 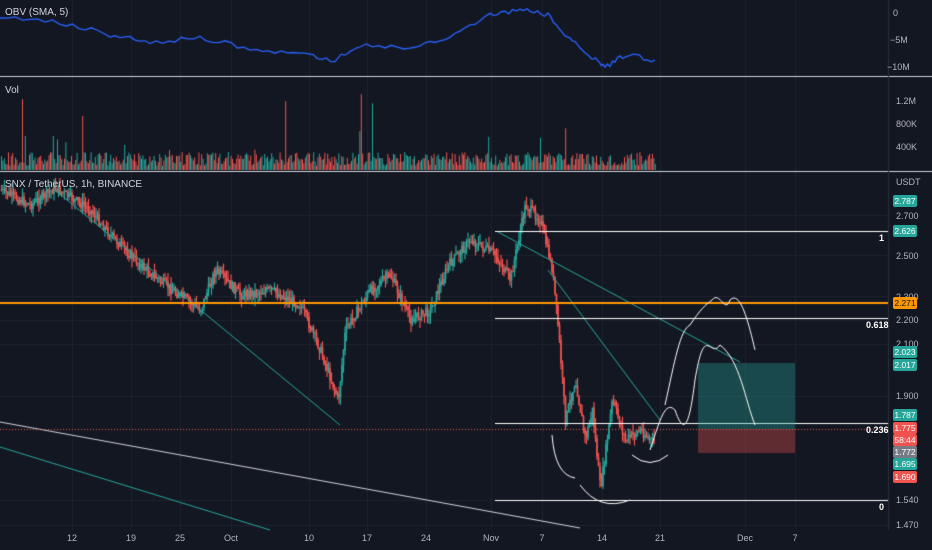 What do you see at coordinates (74, 184) in the screenshot?
I see `symbol-label: SNX / TetherUS, 1h, BINANCE` at bounding box center [74, 184].